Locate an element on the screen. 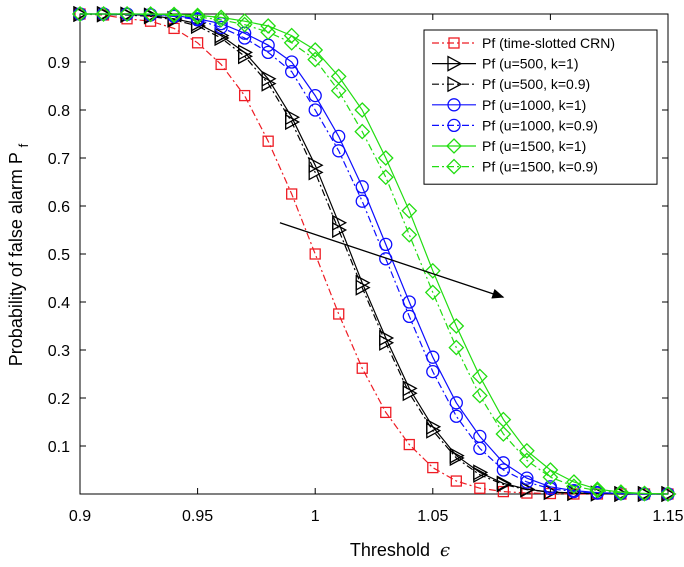 This screenshot has height=567, width=684. x-axis-label: Threshold ϵ is located at coordinates (400, 550).